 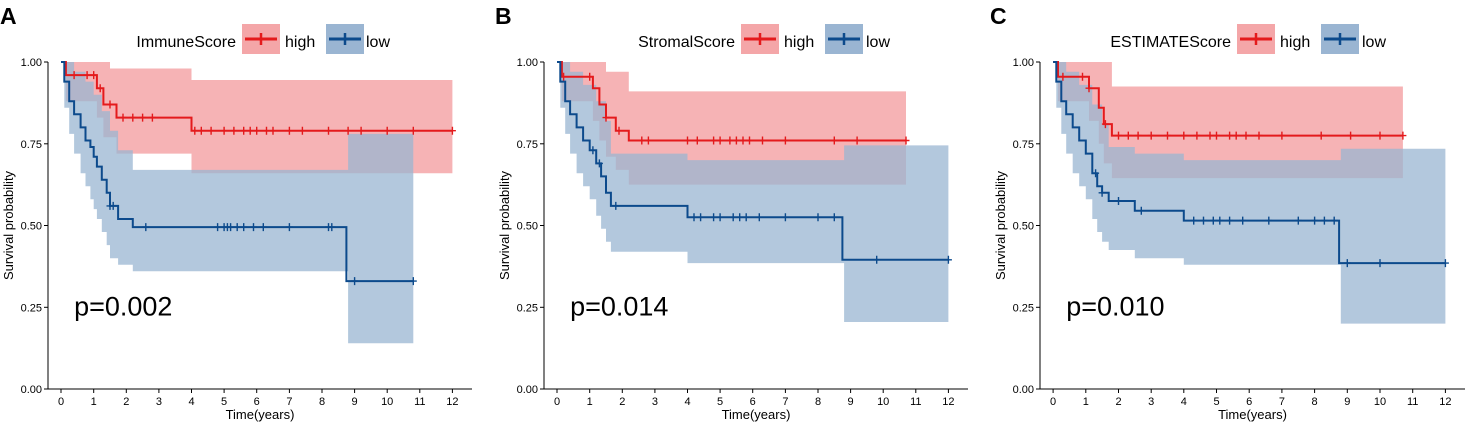 I want to click on x-tick-label: 10, so click(x=387, y=402).